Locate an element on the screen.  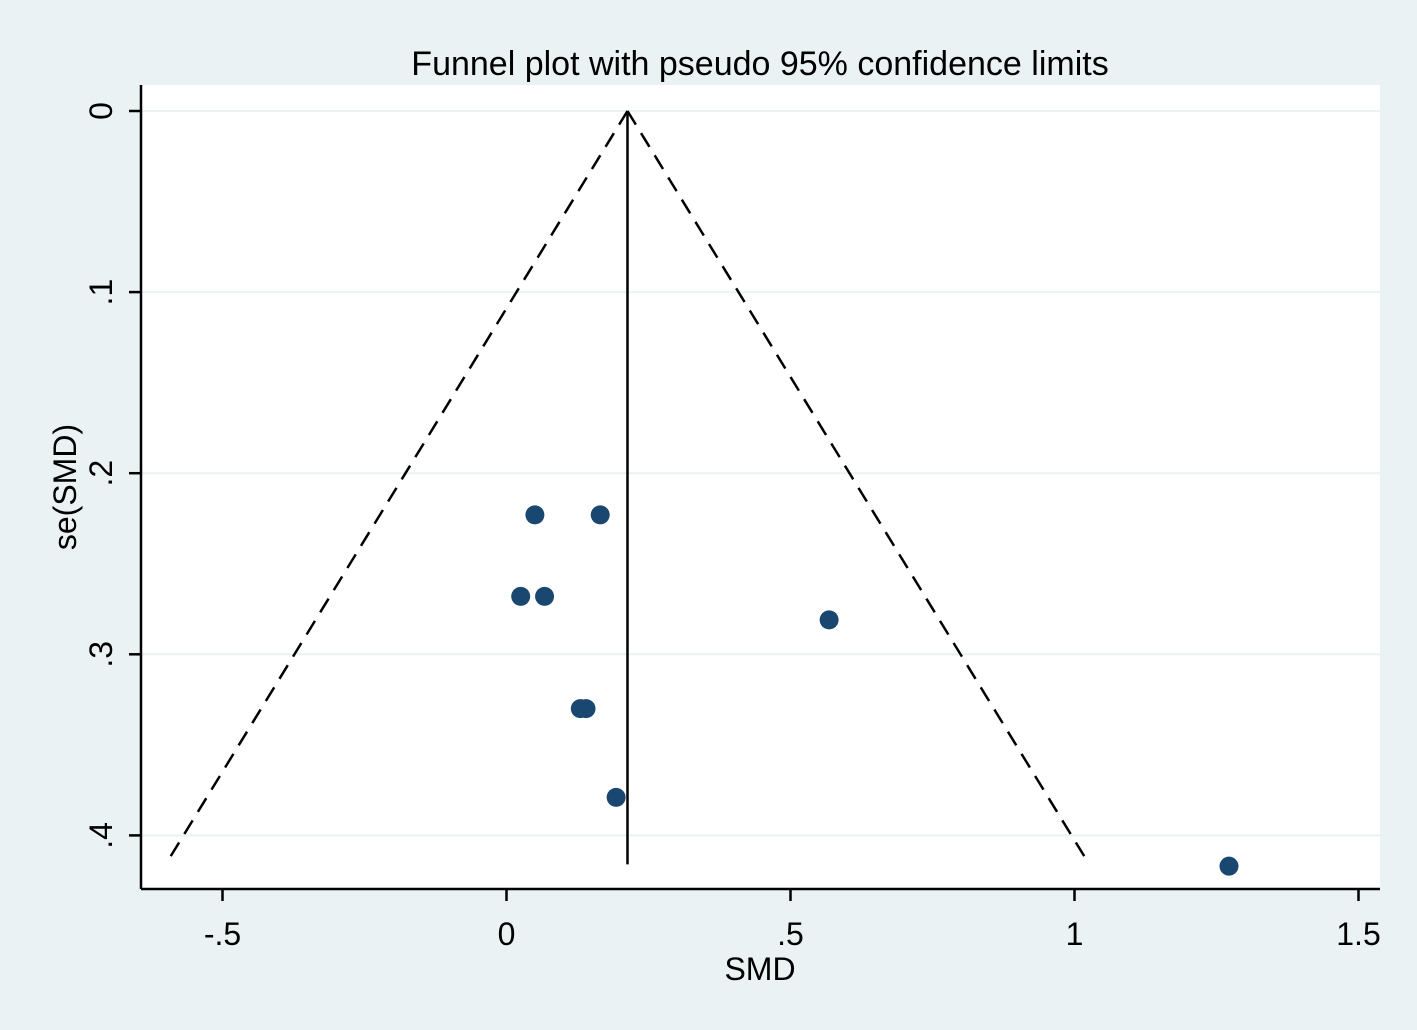
y-tick-label-1: .1 is located at coordinates (101, 292).